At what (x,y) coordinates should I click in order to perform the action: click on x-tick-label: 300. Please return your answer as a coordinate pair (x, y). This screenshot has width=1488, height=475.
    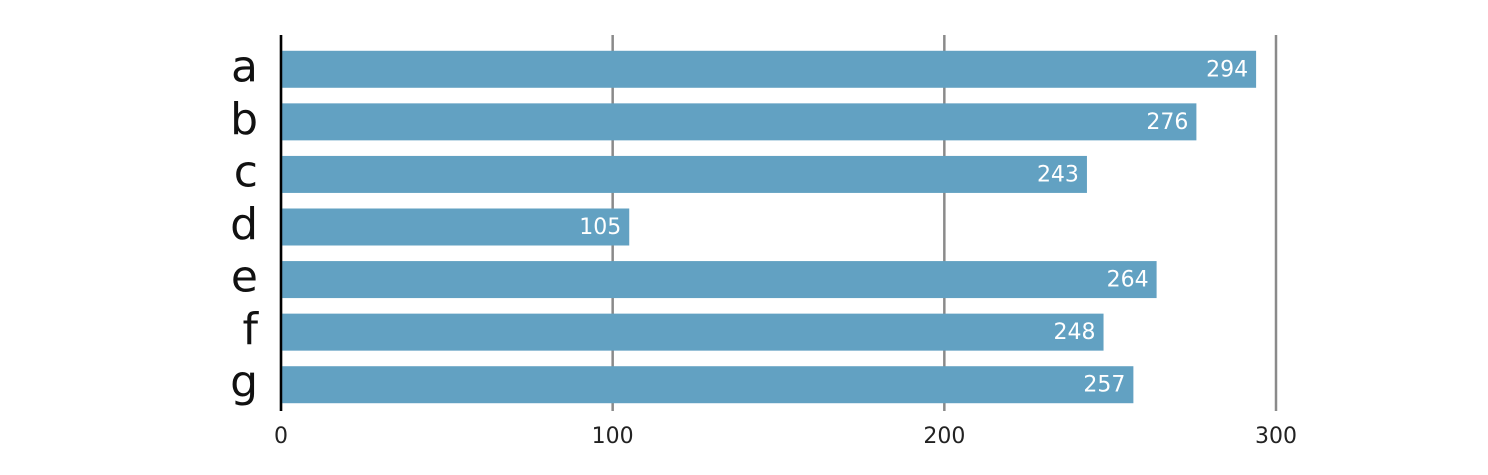
    Looking at the image, I should click on (1276, 436).